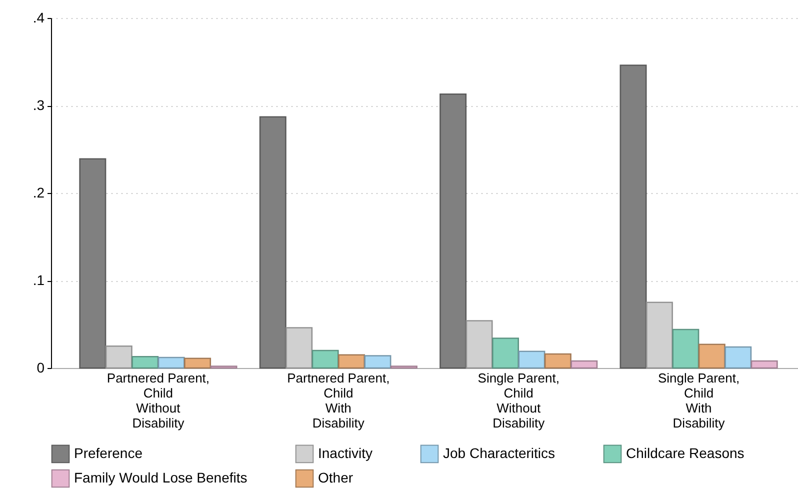 This screenshot has width=798, height=503. Describe the element at coordinates (38, 105) in the screenshot. I see `y-tick-label: .3` at that location.